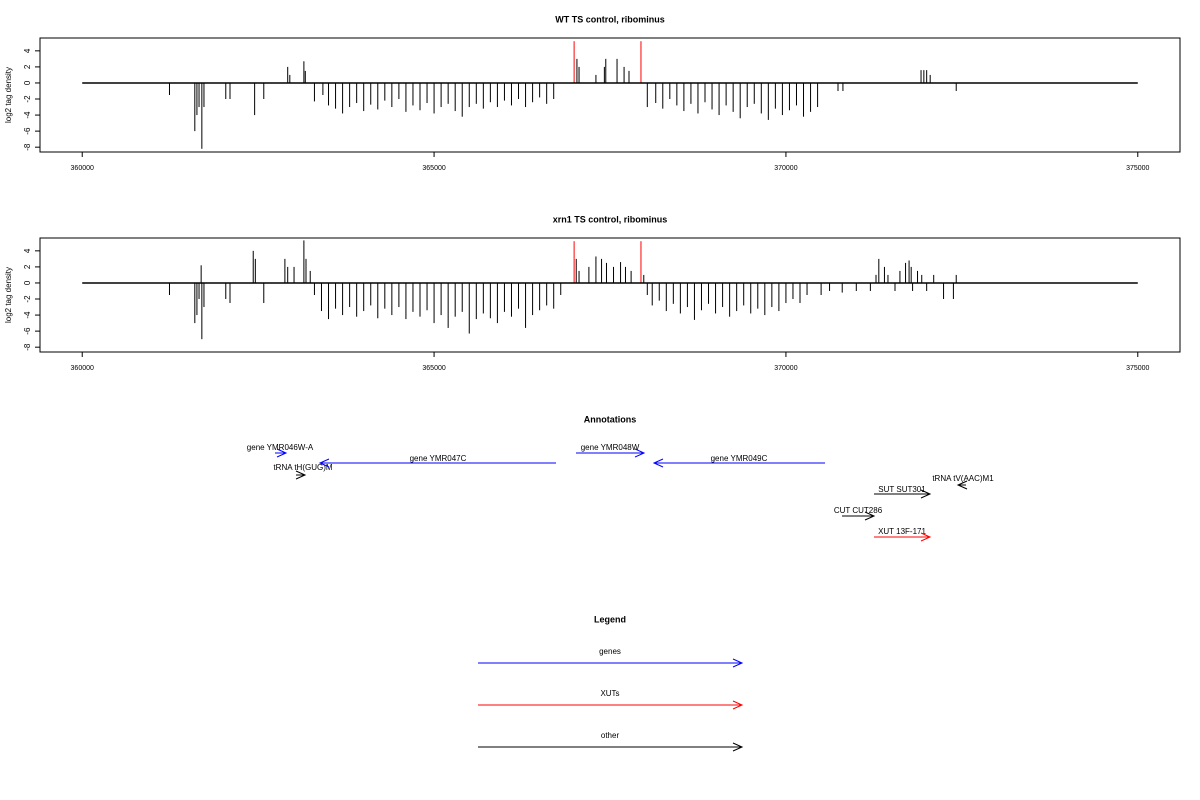 The width and height of the screenshot is (1200, 800). What do you see at coordinates (609, 693) in the screenshot?
I see `legend-label: XUTs` at bounding box center [609, 693].